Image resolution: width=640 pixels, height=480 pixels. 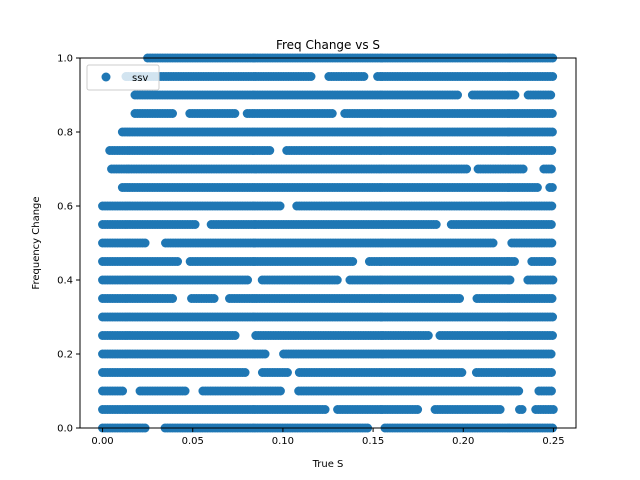 What do you see at coordinates (328, 464) in the screenshot?
I see `x-axis-label: True S` at bounding box center [328, 464].